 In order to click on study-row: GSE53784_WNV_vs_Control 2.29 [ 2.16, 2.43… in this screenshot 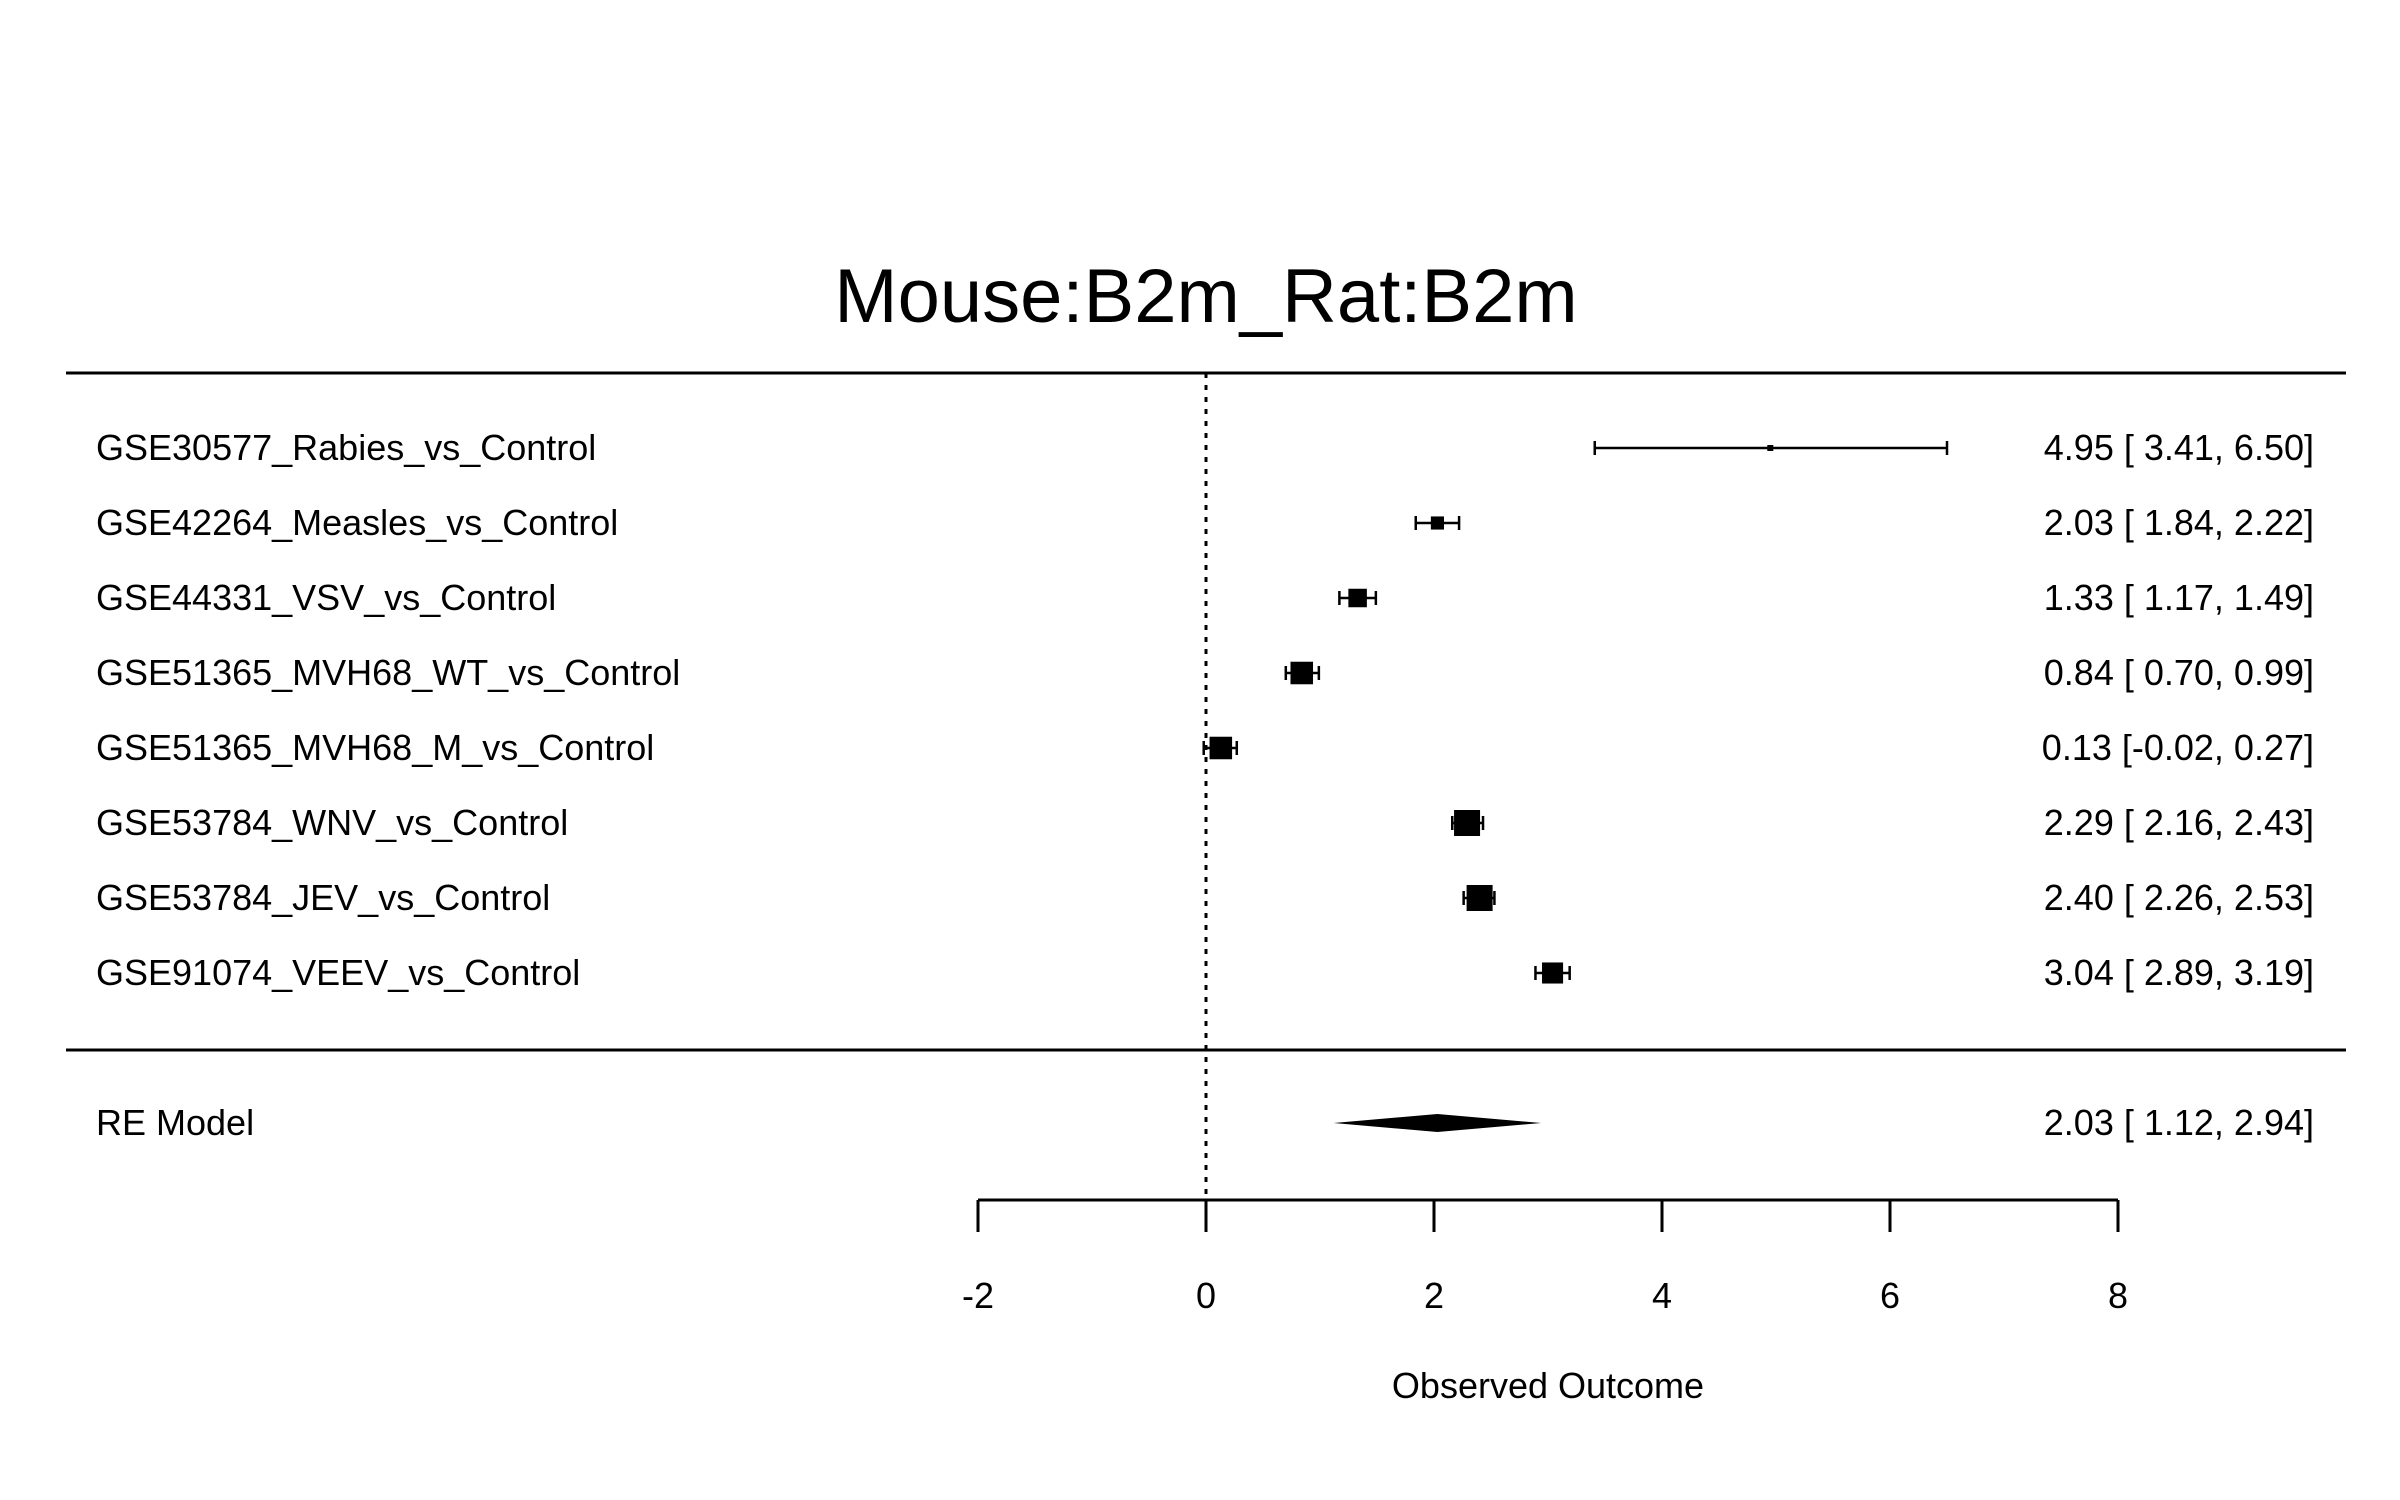, I will do `click(1205, 822)`.